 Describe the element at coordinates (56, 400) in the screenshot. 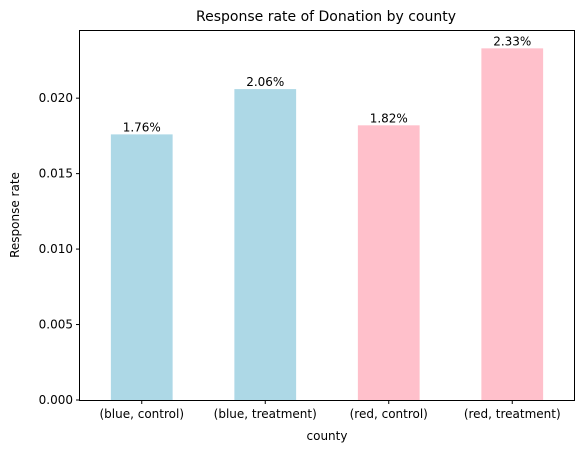

I see `y-tick-label-1: 0.000` at that location.